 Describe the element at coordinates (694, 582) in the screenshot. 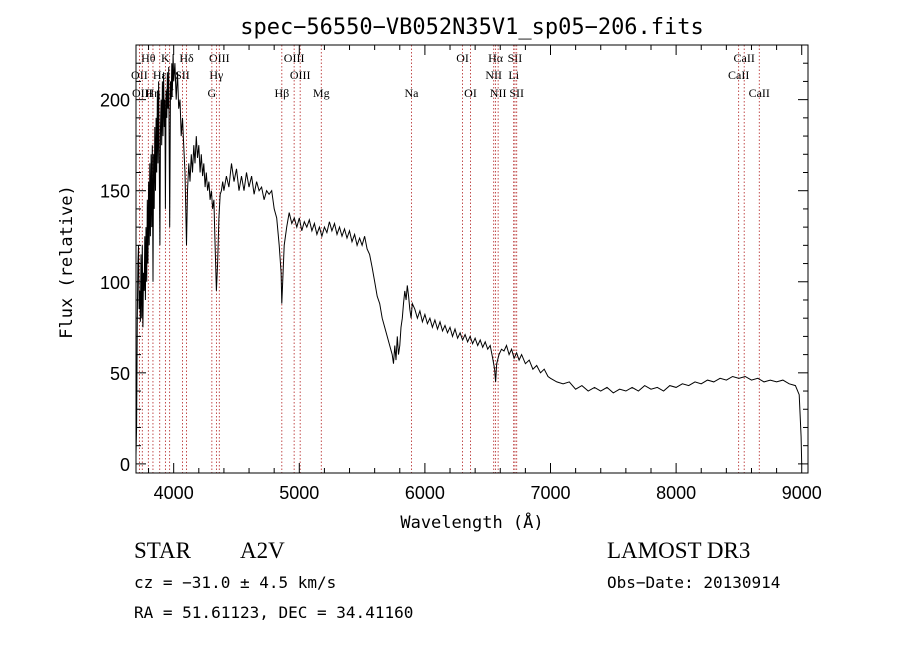

I see `obs-date-text: Obs−Date: 20130914` at that location.